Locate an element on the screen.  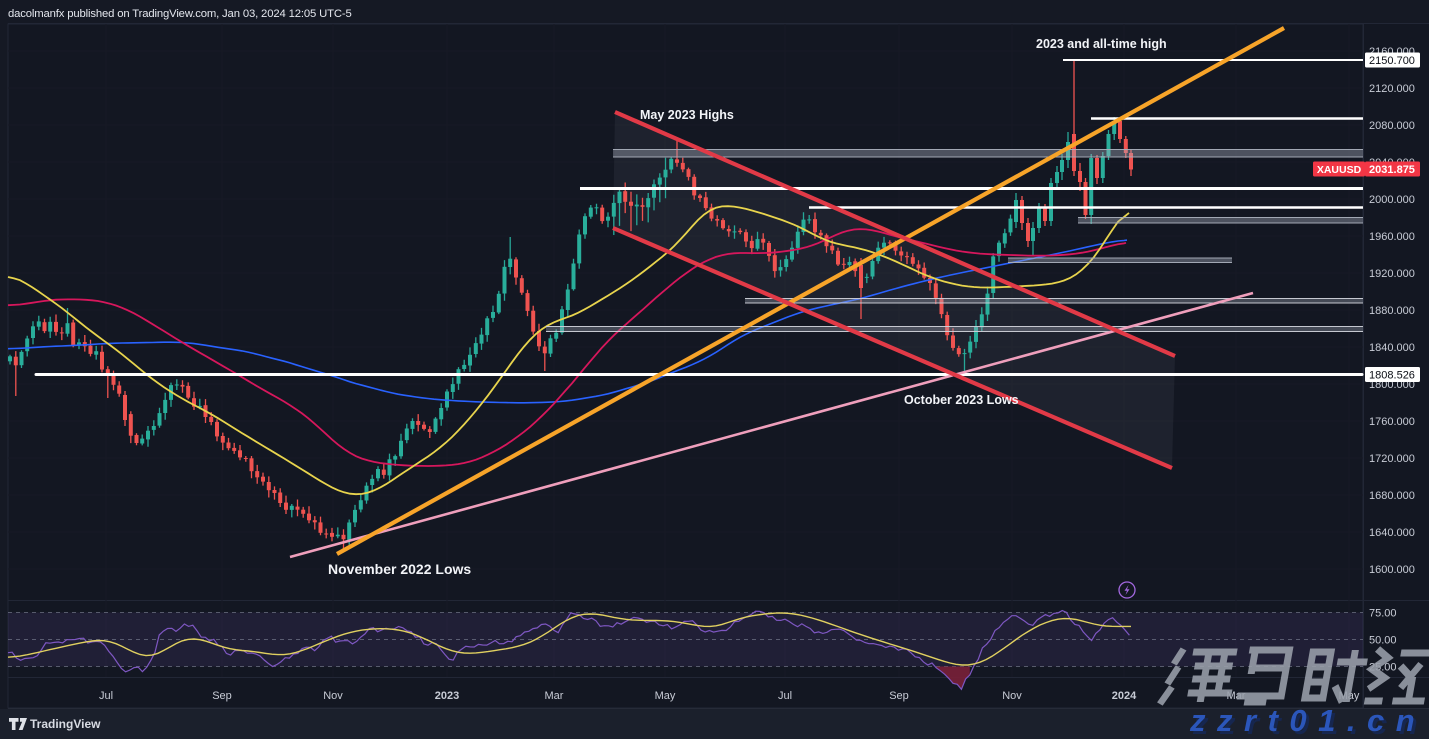
svg-text: May 2023 Highs is located at coordinates (687, 115).